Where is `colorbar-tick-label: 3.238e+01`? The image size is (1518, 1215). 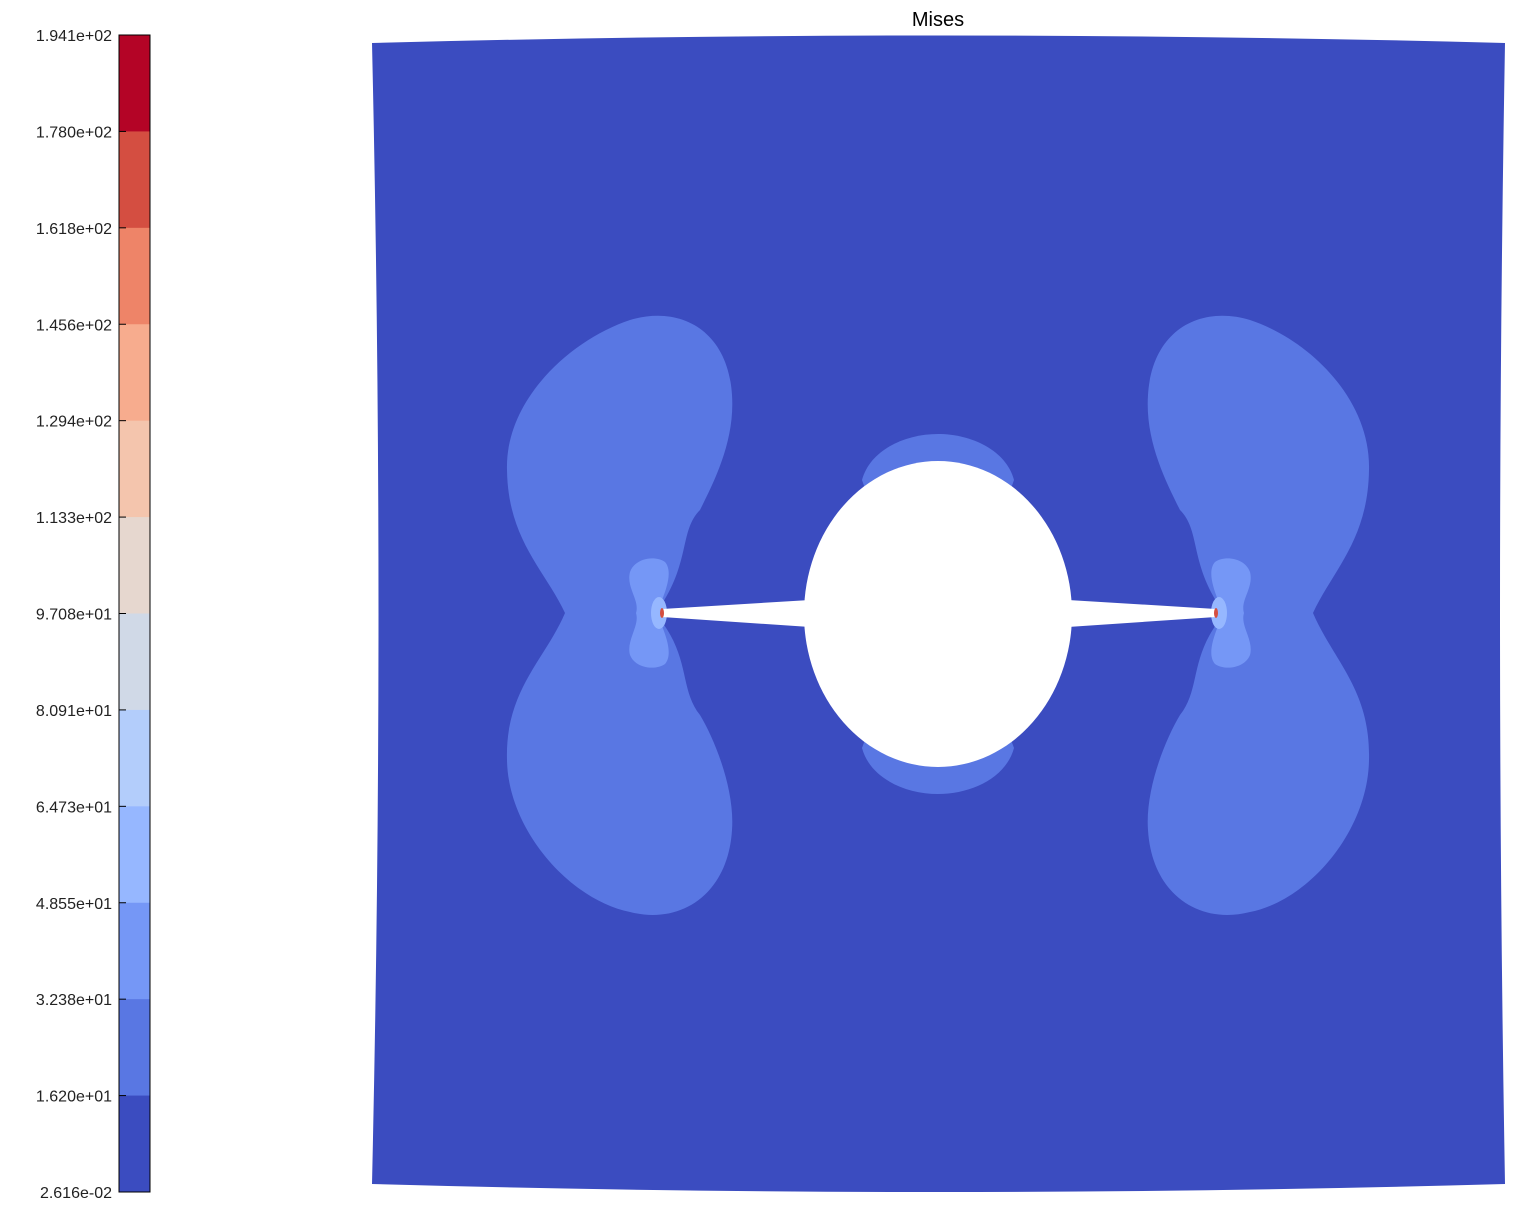
colorbar-tick-label: 3.238e+01 is located at coordinates (74, 1000).